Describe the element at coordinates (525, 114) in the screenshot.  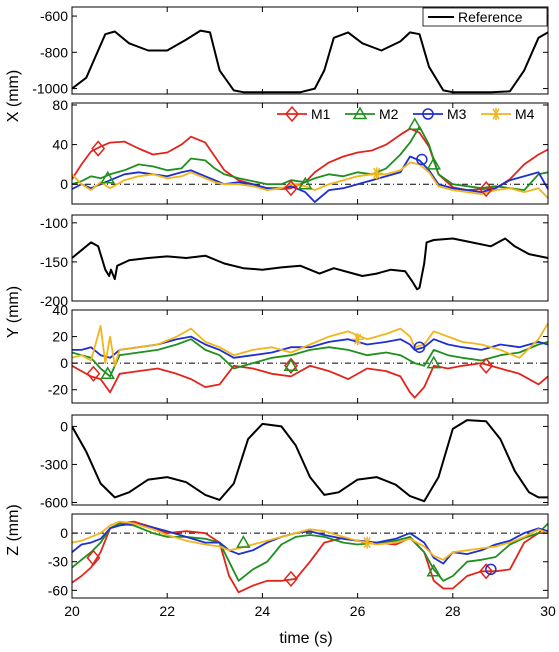
I see `legend-label-m4: M4` at that location.